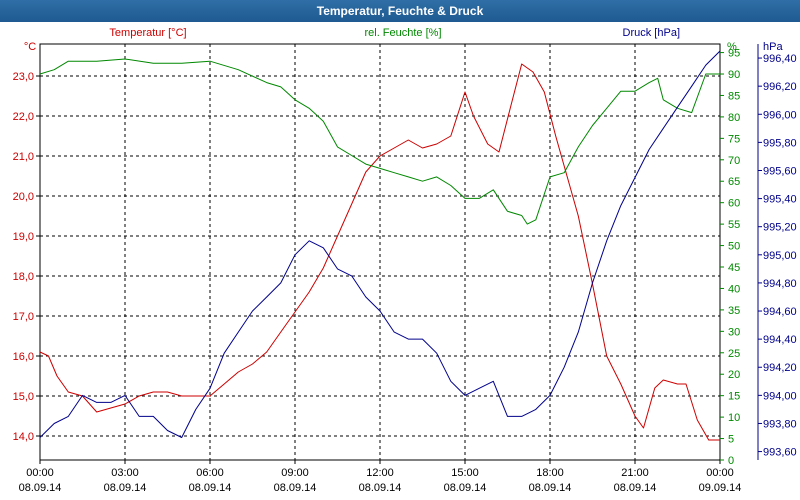 Image resolution: width=800 pixels, height=500 pixels. I want to click on temperature-tick-label: 18,0, so click(23, 277).